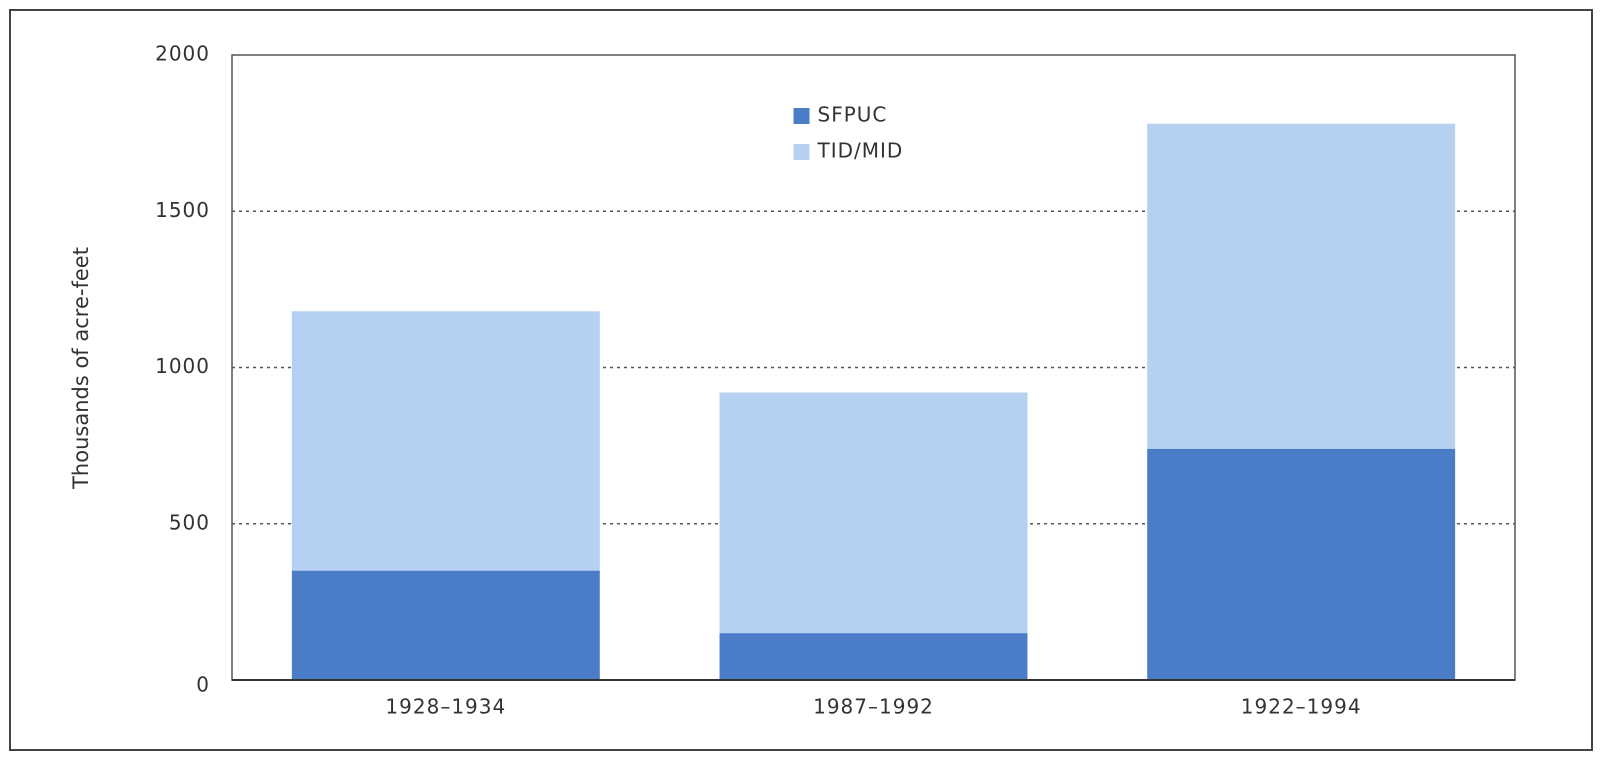 The width and height of the screenshot is (1604, 773). I want to click on y-tick-label: 1000, so click(182, 366).